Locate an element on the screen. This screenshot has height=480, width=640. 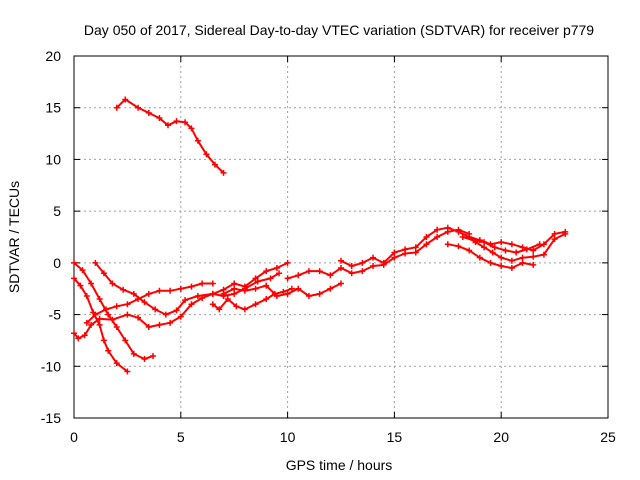
y-tick-label: 0 is located at coordinates (57, 263).